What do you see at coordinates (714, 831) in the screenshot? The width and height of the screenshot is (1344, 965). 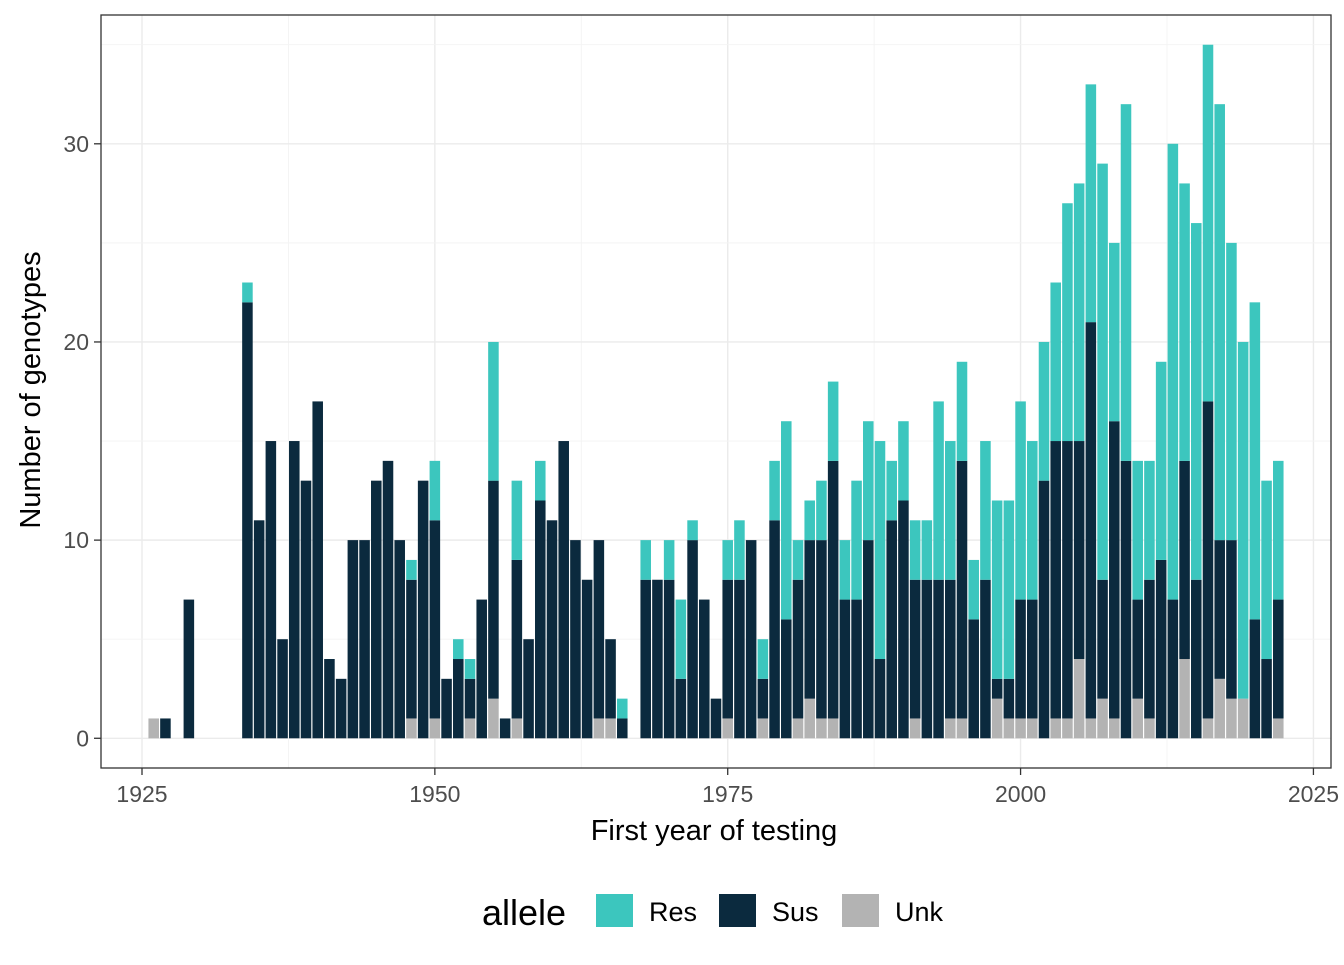 I see `x-axis-title: First year of testing` at bounding box center [714, 831].